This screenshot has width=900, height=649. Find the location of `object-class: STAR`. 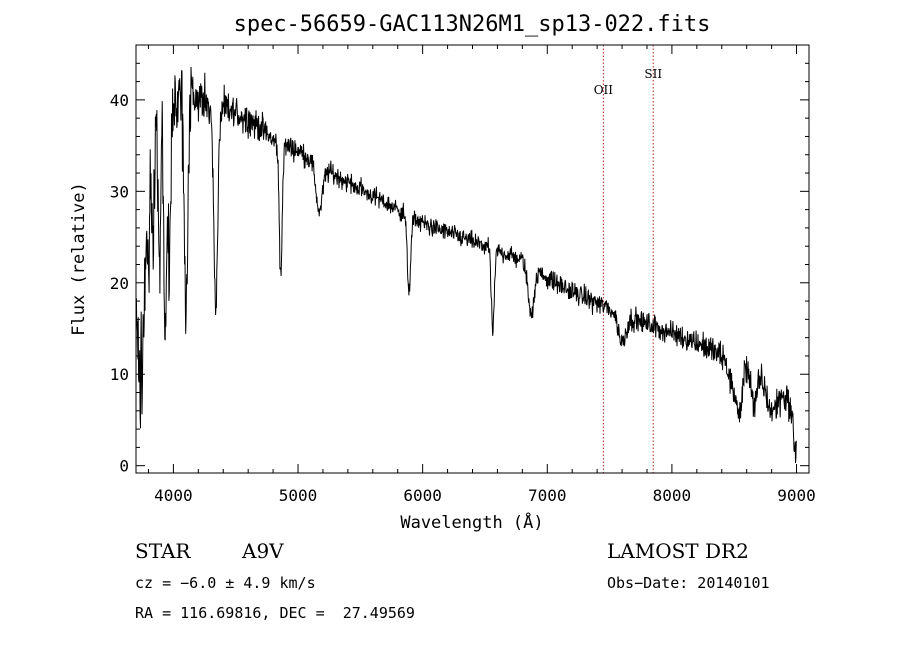

object-class: STAR is located at coordinates (163, 551).